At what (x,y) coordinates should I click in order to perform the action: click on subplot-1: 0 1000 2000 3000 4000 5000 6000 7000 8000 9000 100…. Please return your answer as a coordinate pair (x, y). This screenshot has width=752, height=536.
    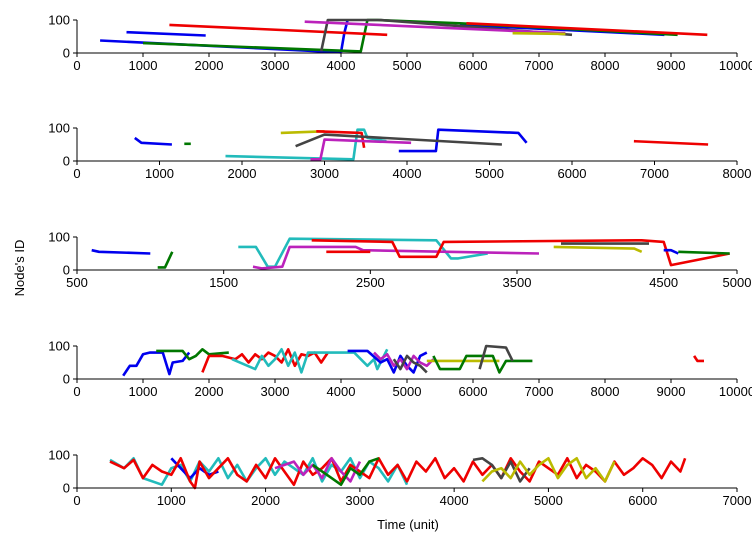
    Looking at the image, I should click on (400, 43).